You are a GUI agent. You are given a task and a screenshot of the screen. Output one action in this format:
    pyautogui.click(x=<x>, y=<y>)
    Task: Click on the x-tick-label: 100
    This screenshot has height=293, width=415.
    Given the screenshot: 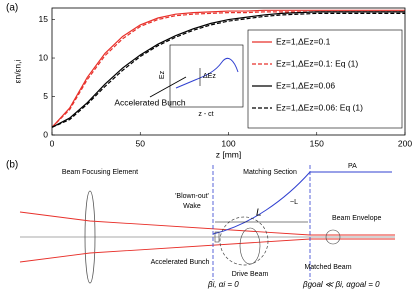 What is the action you would take?
    pyautogui.click(x=228, y=143)
    